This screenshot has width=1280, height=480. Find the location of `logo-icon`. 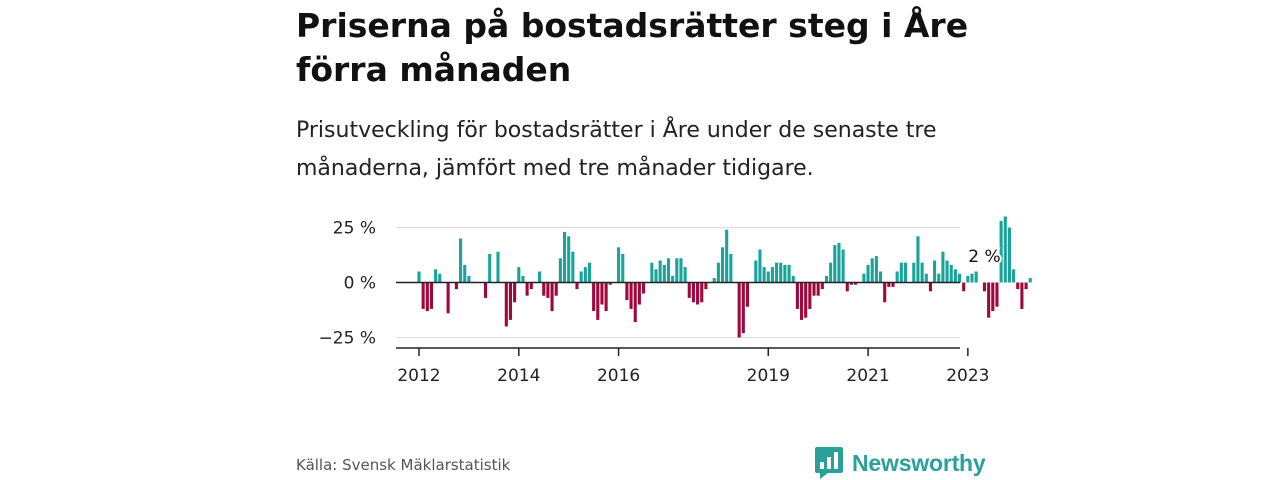

logo-icon is located at coordinates (829, 463).